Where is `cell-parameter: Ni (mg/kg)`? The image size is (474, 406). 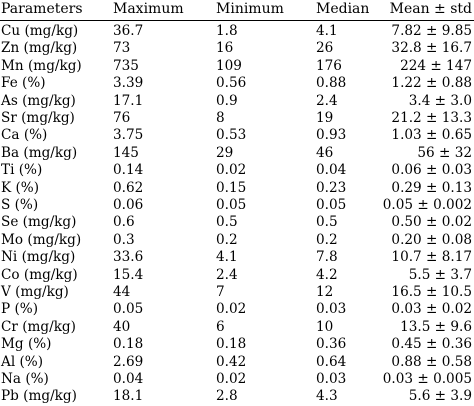
cell-parameter: Ni (mg/kg) is located at coordinates (38, 257).